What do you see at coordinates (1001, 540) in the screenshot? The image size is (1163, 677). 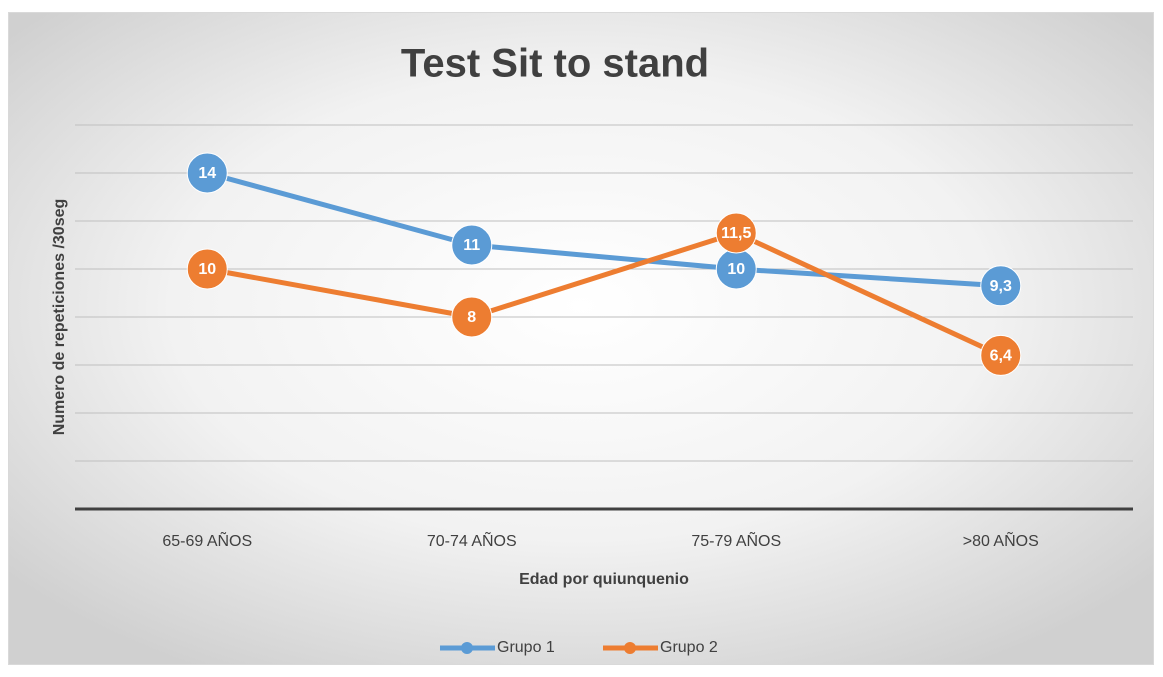 I see `x-tick-label: >80 AÑOS` at bounding box center [1001, 540].